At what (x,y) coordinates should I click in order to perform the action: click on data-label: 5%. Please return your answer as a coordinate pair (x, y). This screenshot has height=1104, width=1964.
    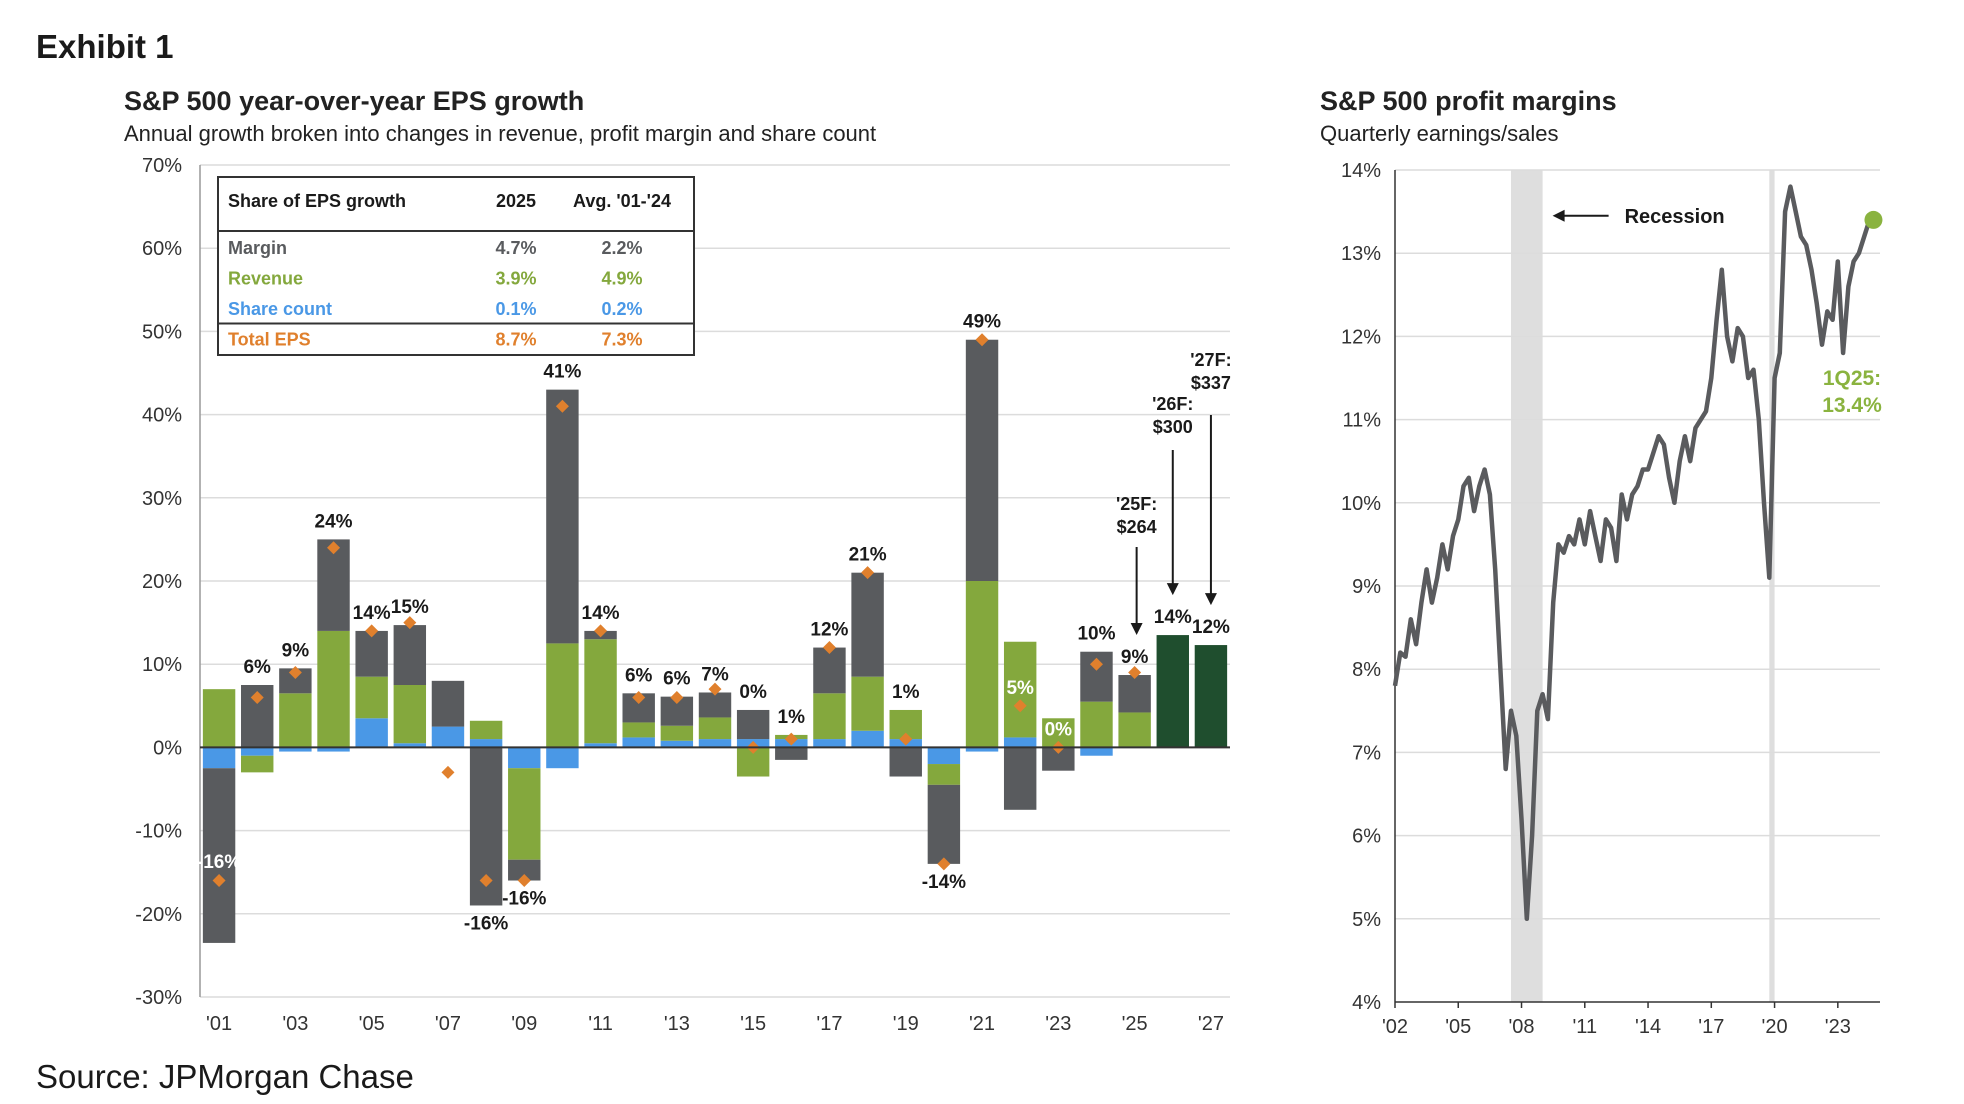
    Looking at the image, I should click on (1020, 688).